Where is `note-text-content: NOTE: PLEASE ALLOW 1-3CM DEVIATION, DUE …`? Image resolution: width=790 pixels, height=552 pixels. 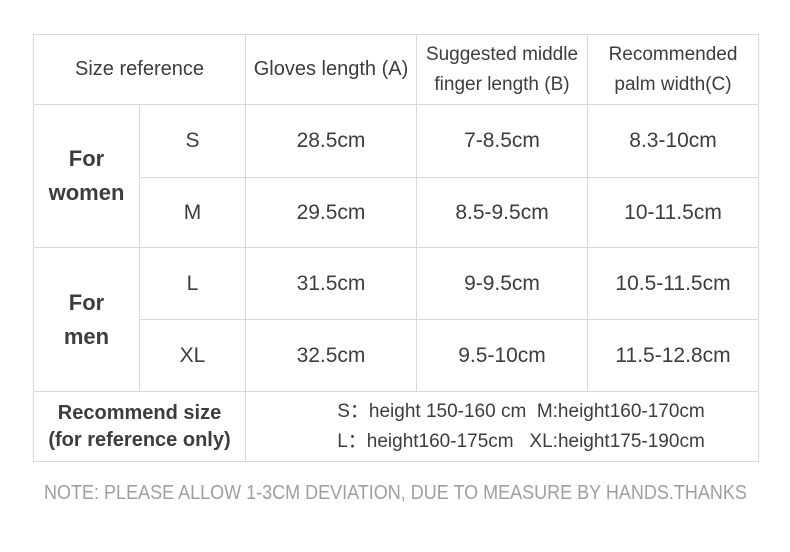
note-text-content: NOTE: PLEASE ALLOW 1-3CM DEVIATION, DUE … is located at coordinates (395, 493).